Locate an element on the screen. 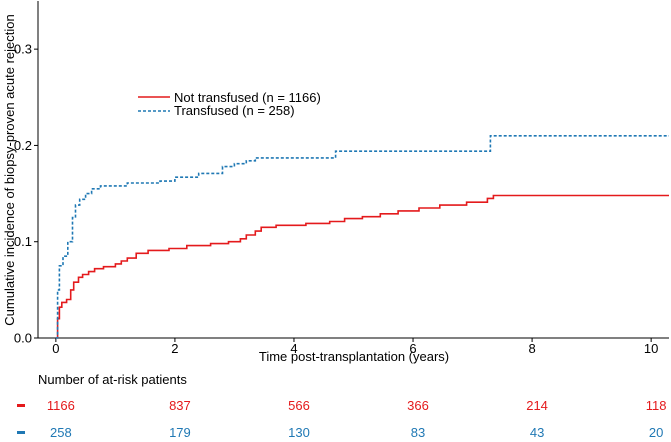  at-risk-value: 20 is located at coordinates (656, 432).